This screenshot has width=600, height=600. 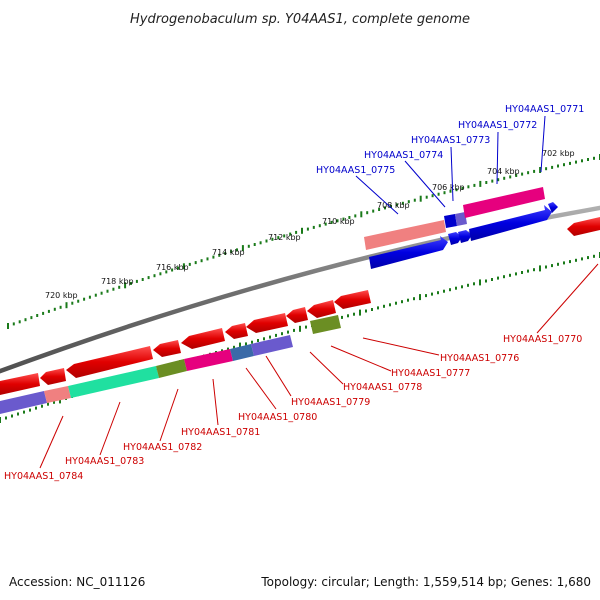 What do you see at coordinates (330, 402) in the screenshot?
I see `gene-label: HY04AAS1_0779` at bounding box center [330, 402].